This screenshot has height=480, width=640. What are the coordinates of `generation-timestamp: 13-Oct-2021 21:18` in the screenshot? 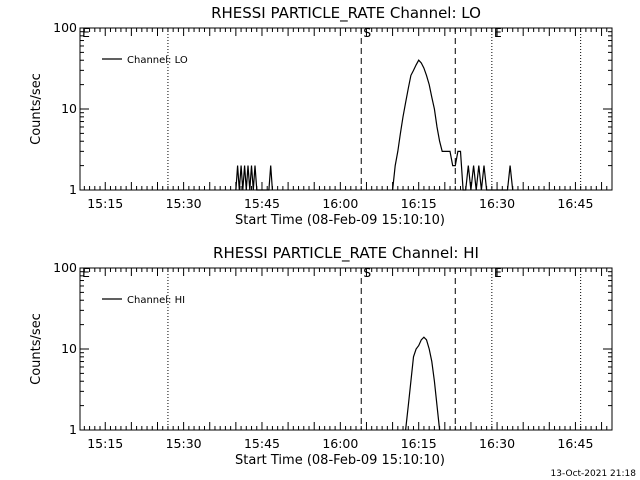 It's located at (594, 474).